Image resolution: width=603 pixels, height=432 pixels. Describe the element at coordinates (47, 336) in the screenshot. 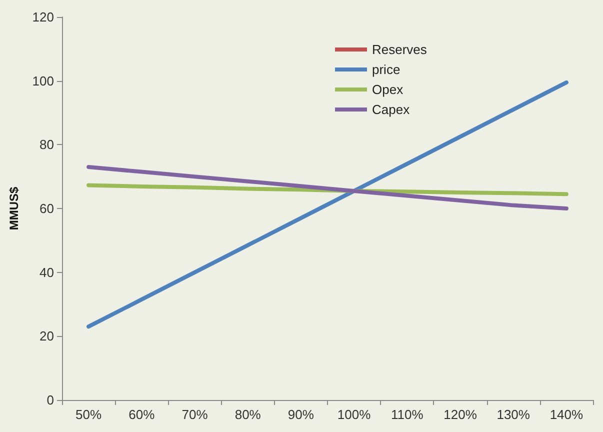

I see `y-tick-label: 20` at that location.